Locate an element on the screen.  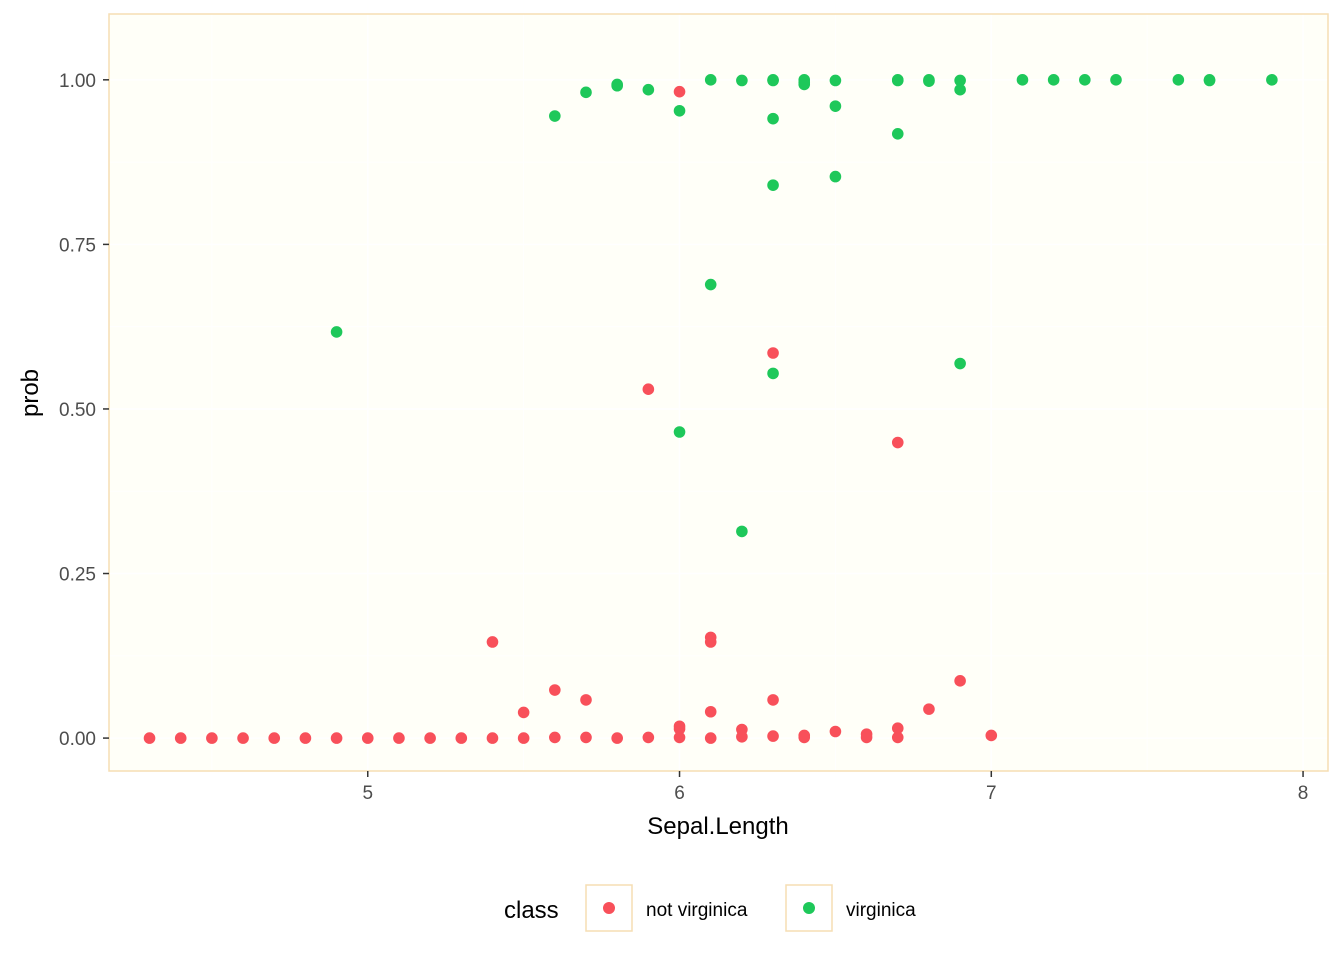
legend-marker-virginica is located at coordinates (809, 908).